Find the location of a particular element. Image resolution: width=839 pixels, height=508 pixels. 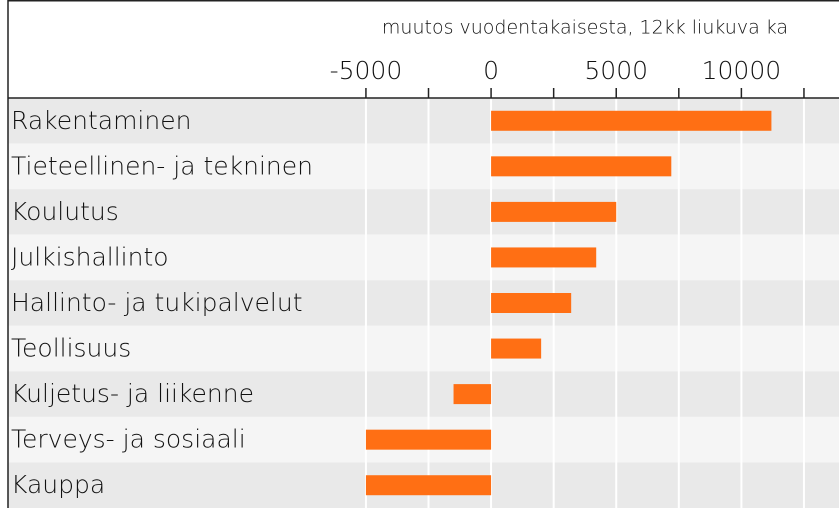

x-tick-label: 10000 is located at coordinates (742, 70).